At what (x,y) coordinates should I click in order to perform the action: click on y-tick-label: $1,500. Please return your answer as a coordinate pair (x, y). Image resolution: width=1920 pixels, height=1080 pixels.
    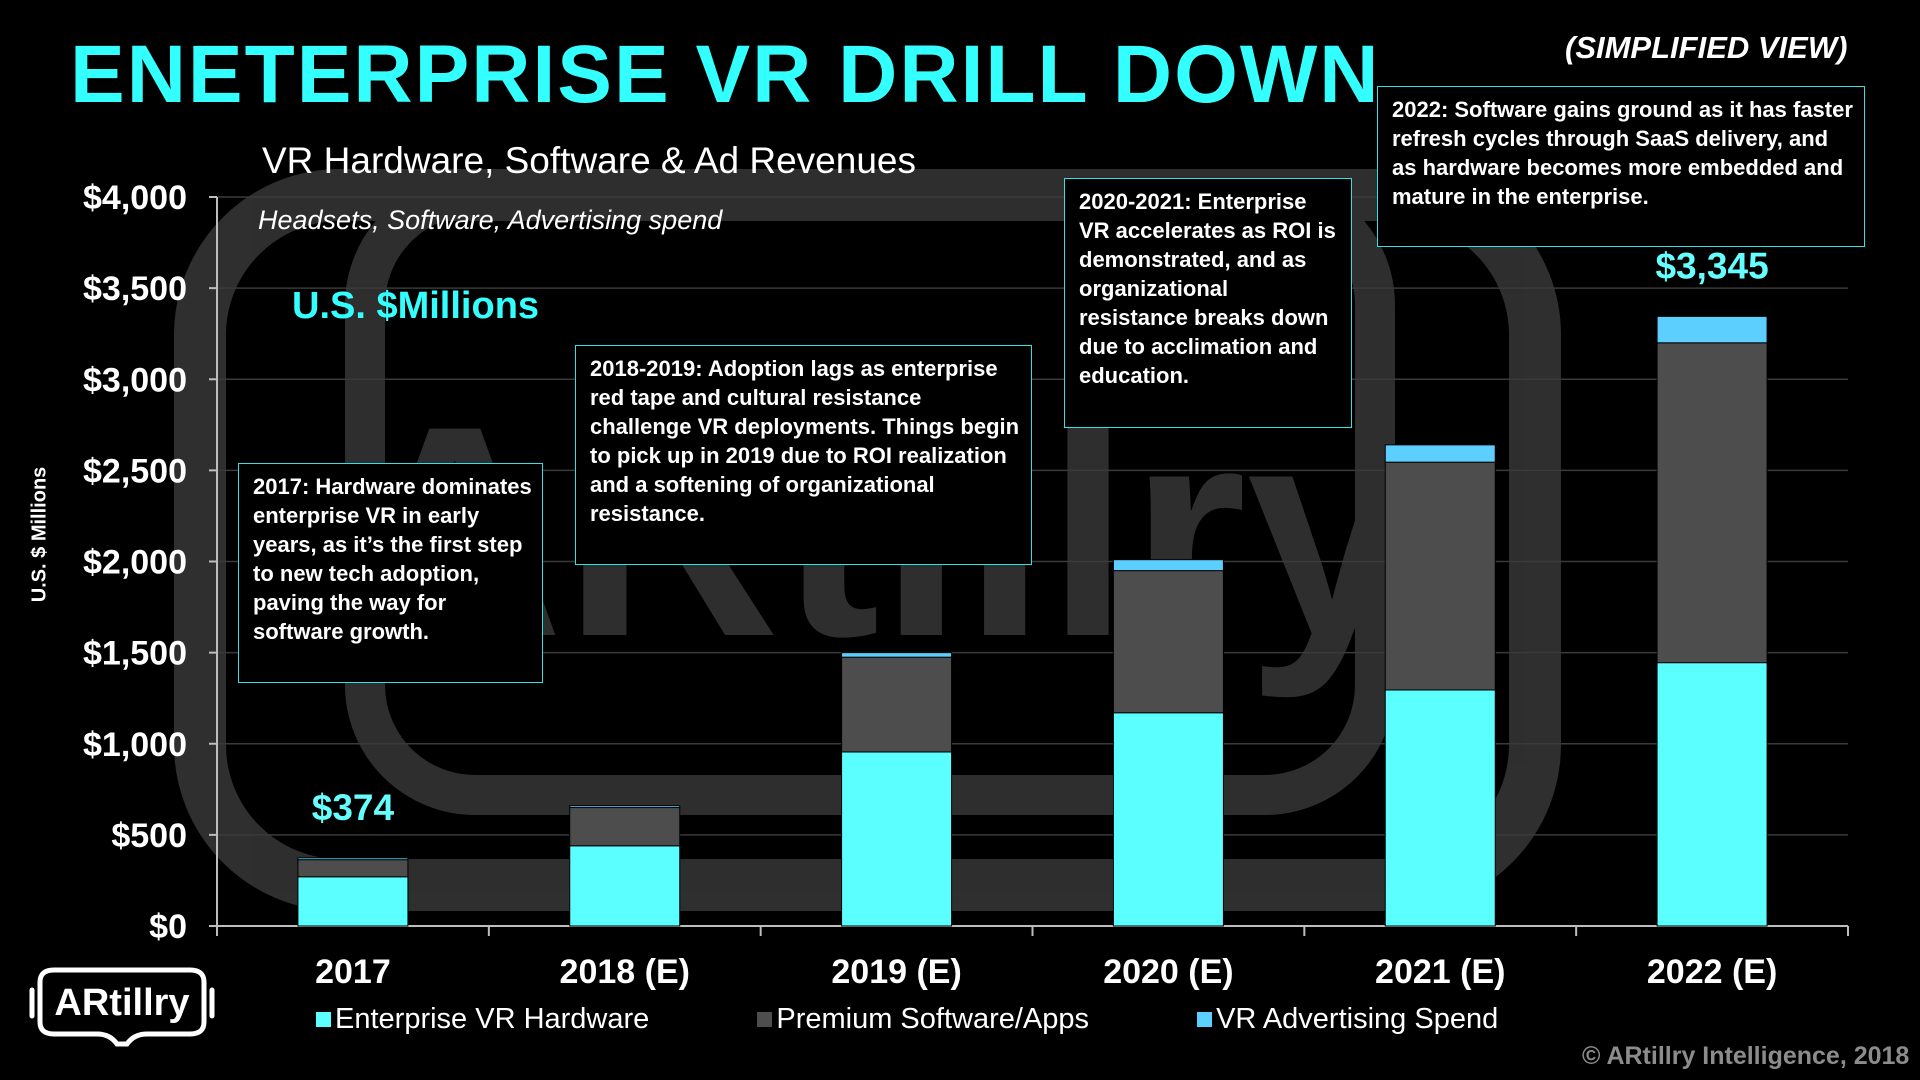
    Looking at the image, I should click on (135, 654).